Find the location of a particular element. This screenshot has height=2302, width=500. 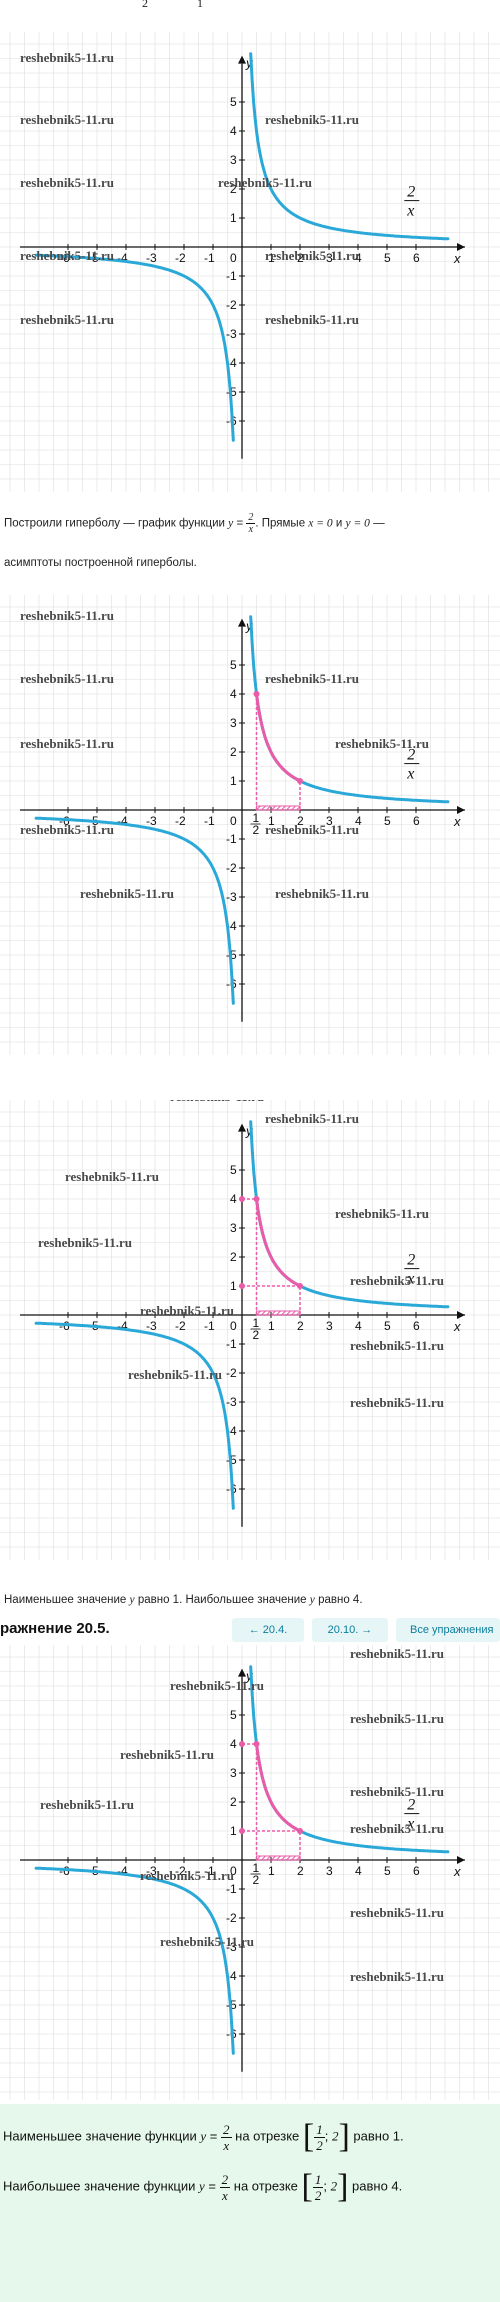

half-label-numerator: 1 is located at coordinates (256, 818).